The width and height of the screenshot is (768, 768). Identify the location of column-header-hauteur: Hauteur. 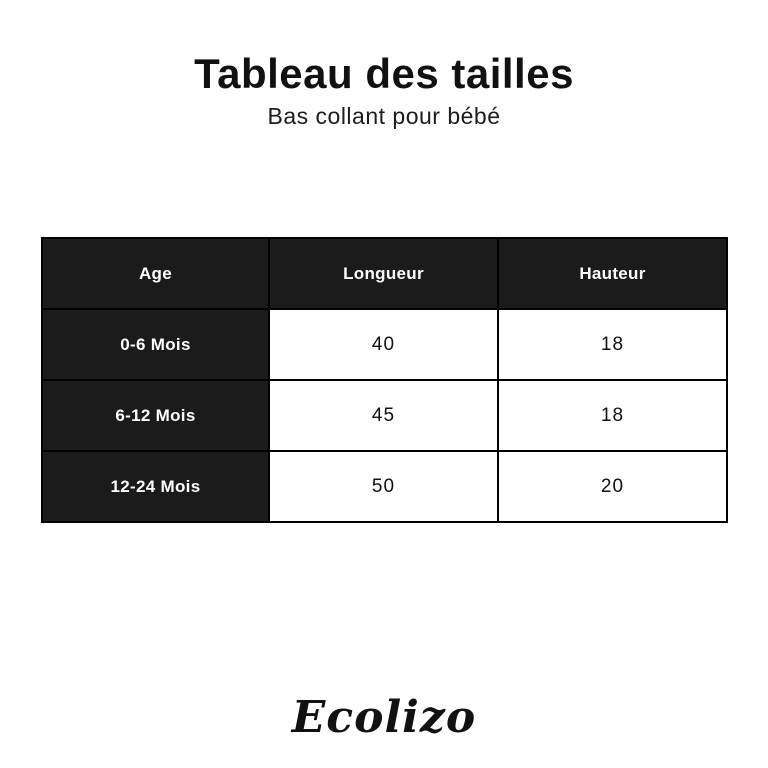
(612, 273).